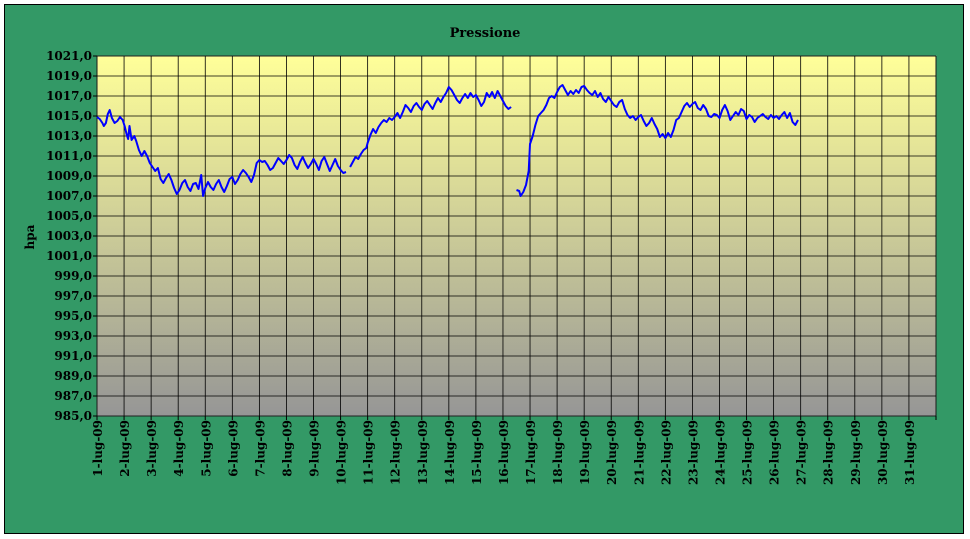 This screenshot has height=539, width=970. I want to click on x-tick-label: 1-lug-09, so click(98, 448).